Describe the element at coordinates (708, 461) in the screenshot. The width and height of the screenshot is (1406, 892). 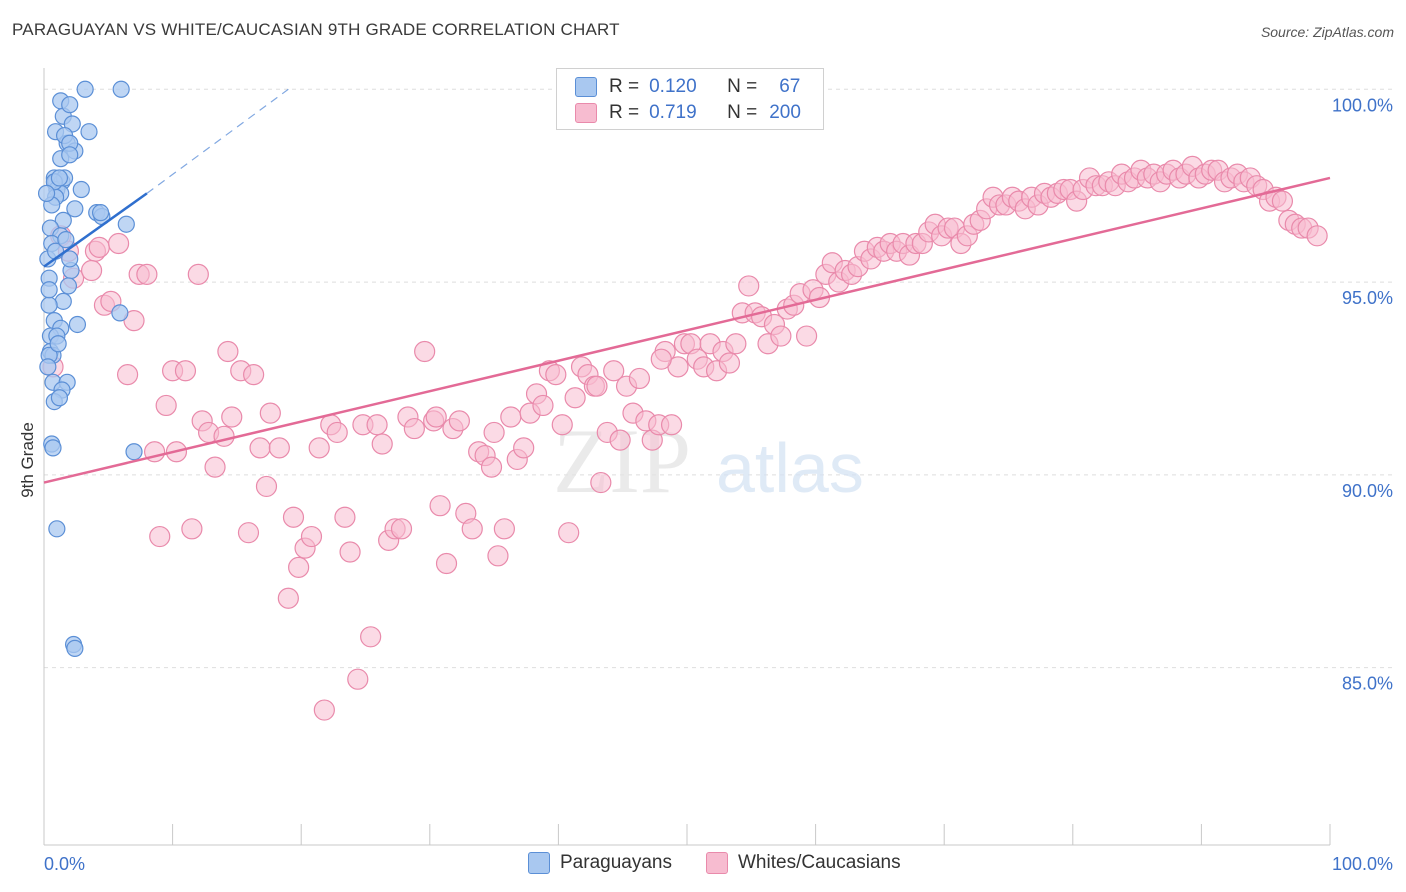
I see `watermark: ZIP atlas` at that location.